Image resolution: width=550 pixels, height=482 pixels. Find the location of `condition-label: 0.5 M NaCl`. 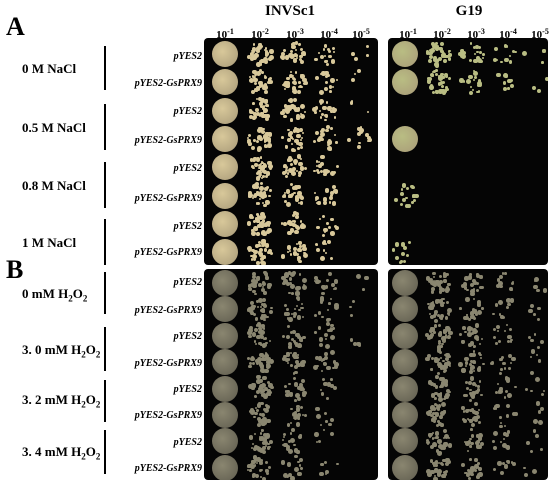

condition-label: 0.5 M NaCl is located at coordinates (54, 127).